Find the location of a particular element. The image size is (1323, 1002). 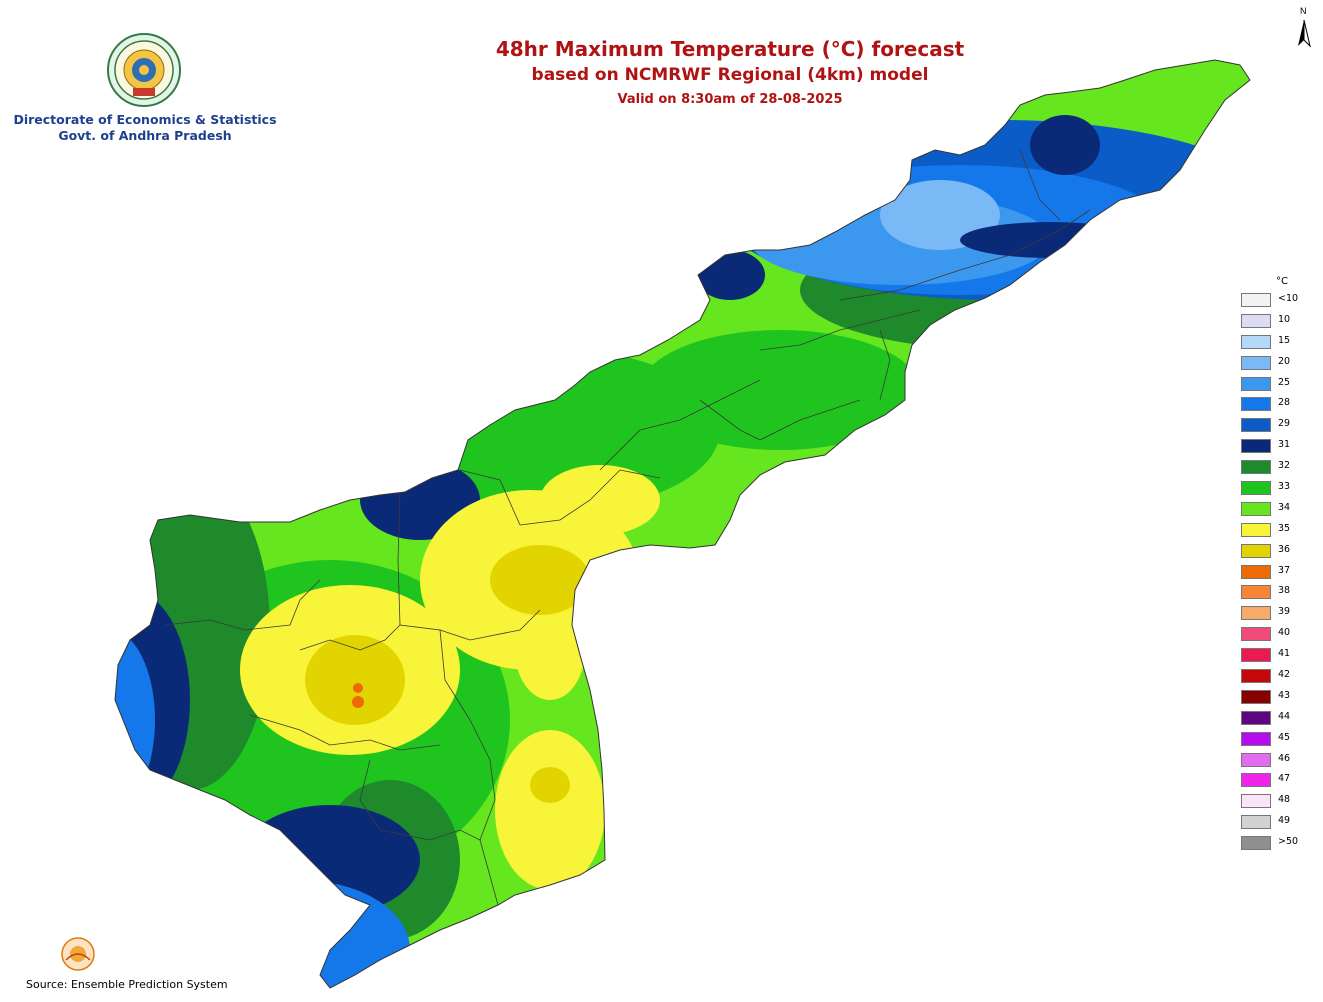

legend-label: 48 is located at coordinates (1284, 800).